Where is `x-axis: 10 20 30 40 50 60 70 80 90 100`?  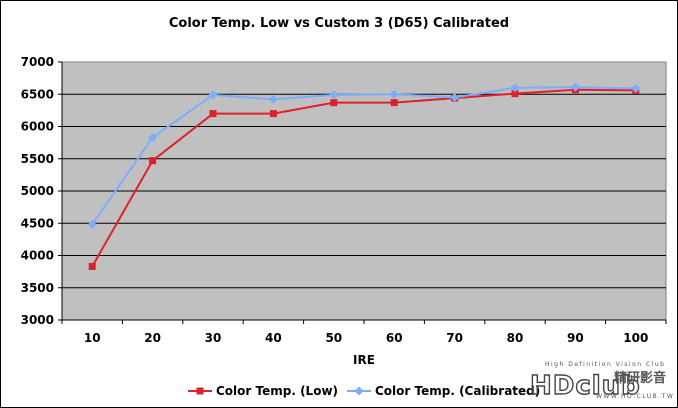
x-axis: 10 20 30 40 50 60 70 80 90 100 is located at coordinates (364, 332).